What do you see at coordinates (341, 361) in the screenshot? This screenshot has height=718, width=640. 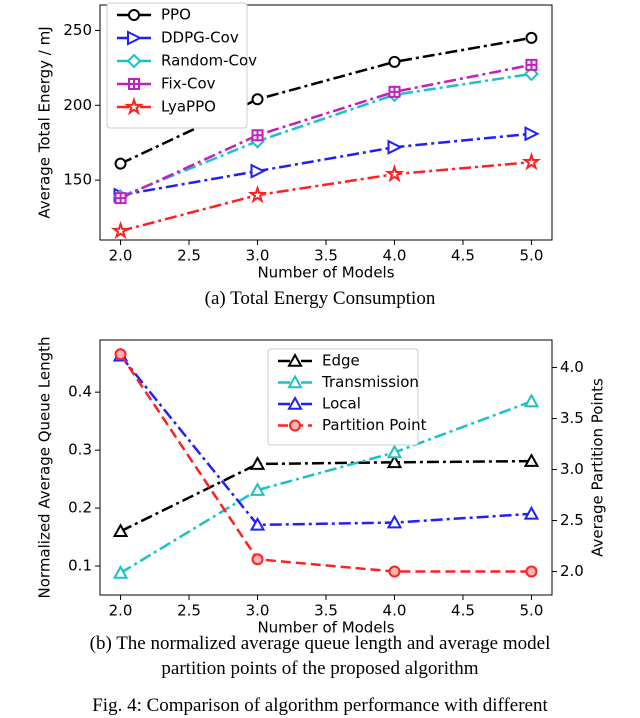 I see `legend-label: Edge` at bounding box center [341, 361].